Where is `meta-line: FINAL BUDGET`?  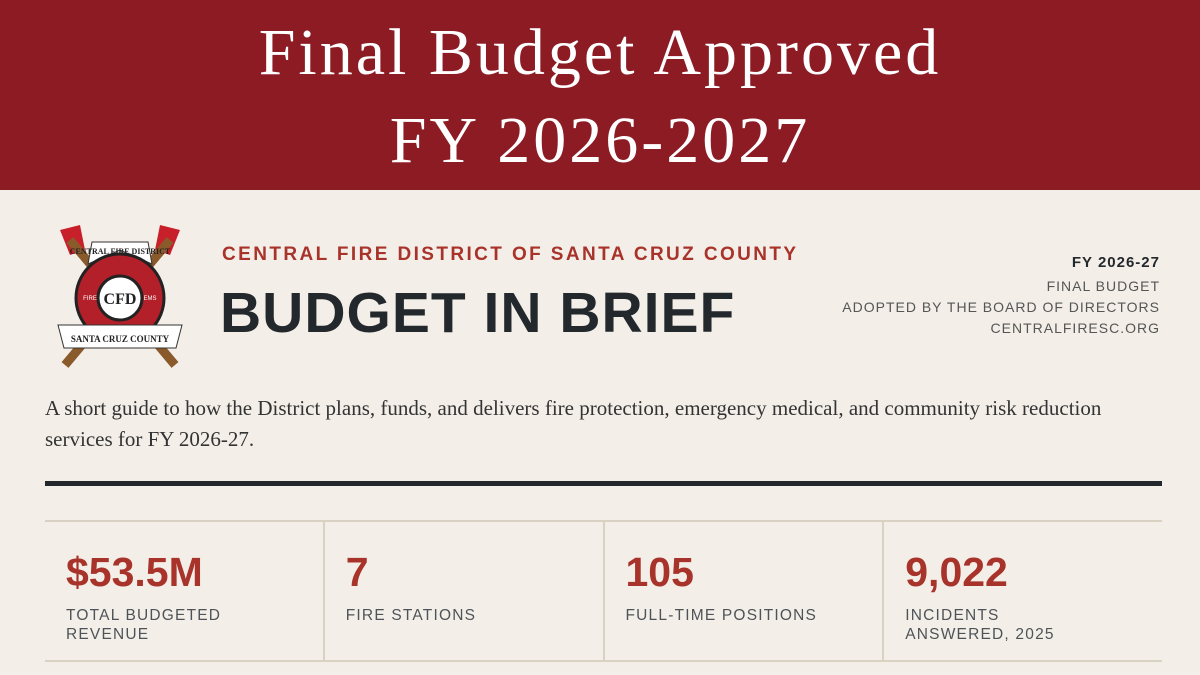 meta-line: FINAL BUDGET is located at coordinates (1103, 286).